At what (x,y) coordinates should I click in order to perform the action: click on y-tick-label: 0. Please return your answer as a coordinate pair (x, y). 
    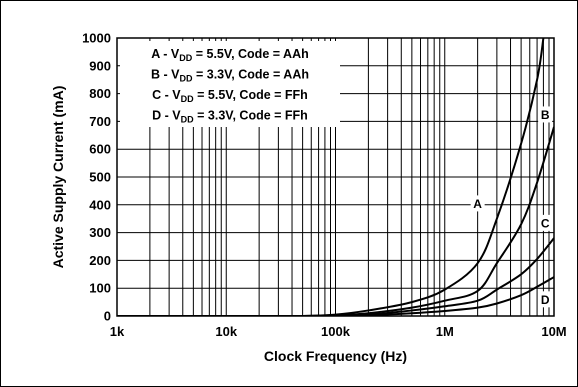
    Looking at the image, I should click on (107, 316).